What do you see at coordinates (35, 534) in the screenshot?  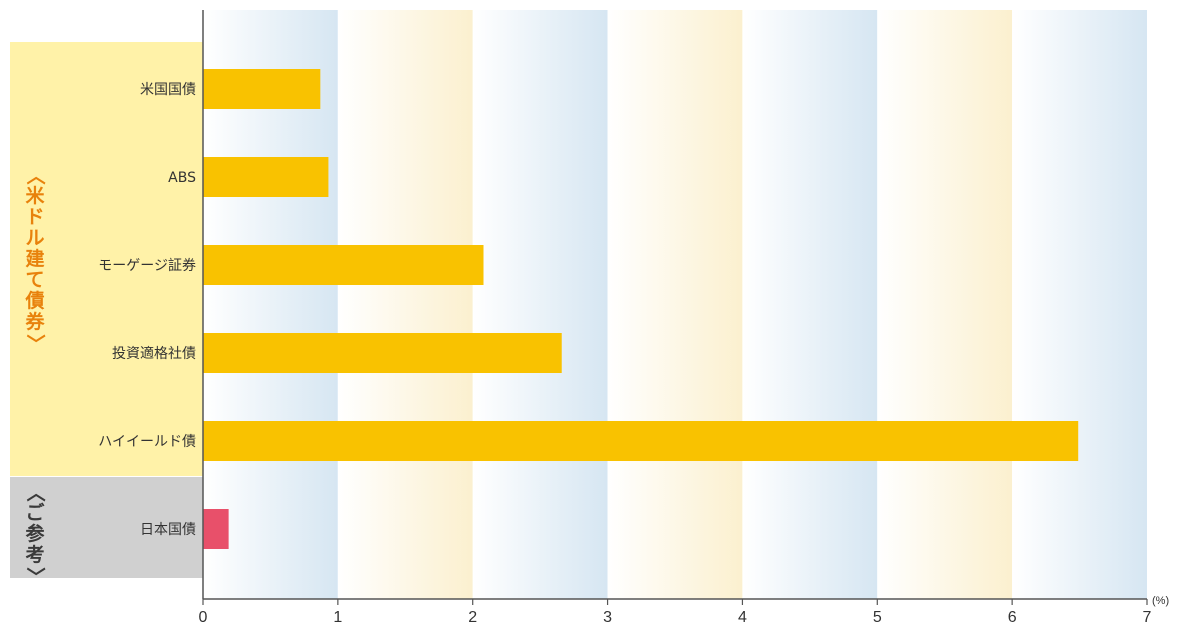 I see `reference-group-label: 〈ご参考〉` at bounding box center [35, 534].